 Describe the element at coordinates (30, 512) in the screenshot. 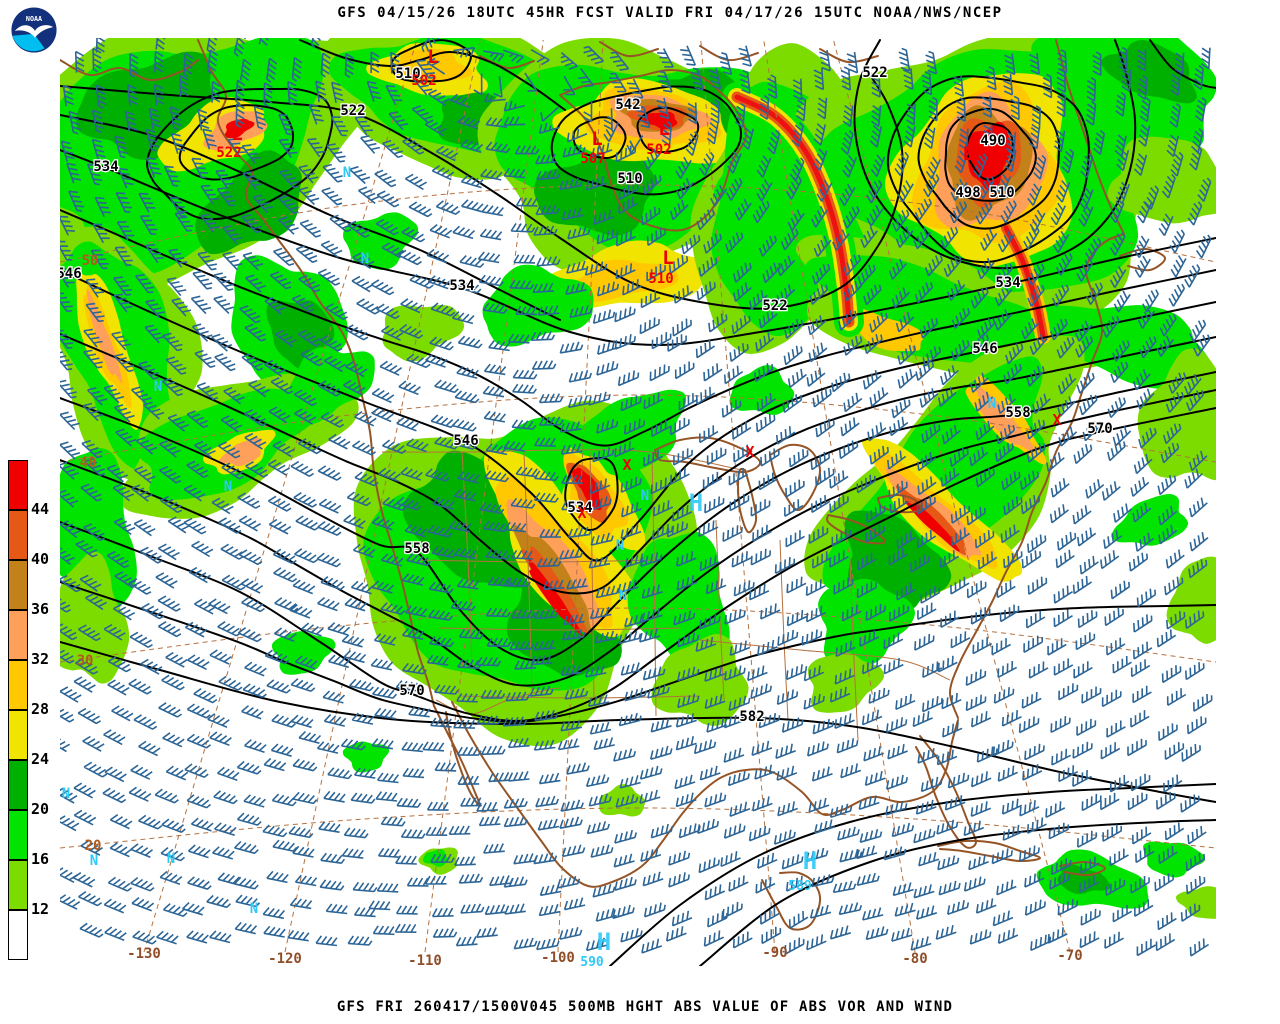

I see `vorticity-colorbar: 44 40 36 32 28 24 20 16 12` at that location.